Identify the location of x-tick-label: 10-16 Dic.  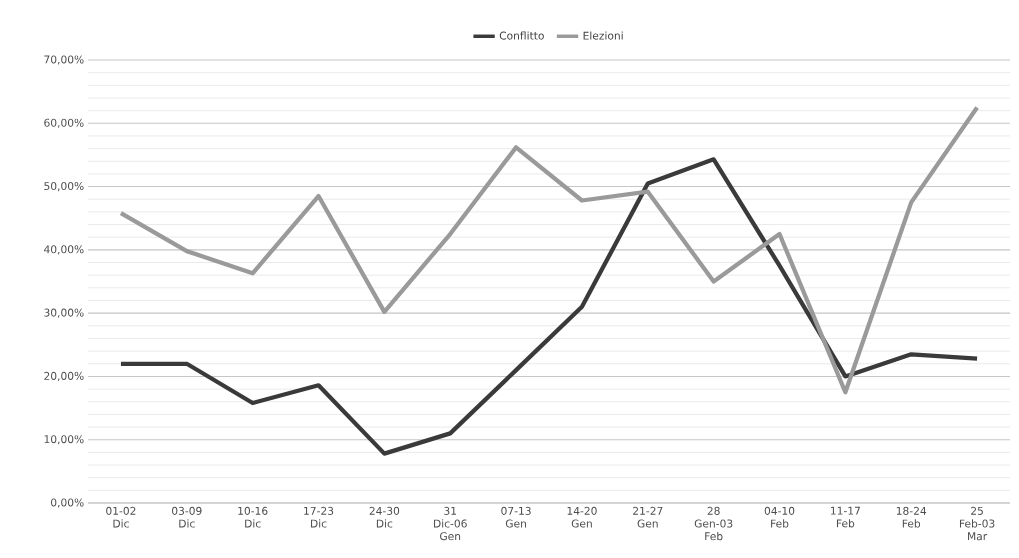
(253, 517).